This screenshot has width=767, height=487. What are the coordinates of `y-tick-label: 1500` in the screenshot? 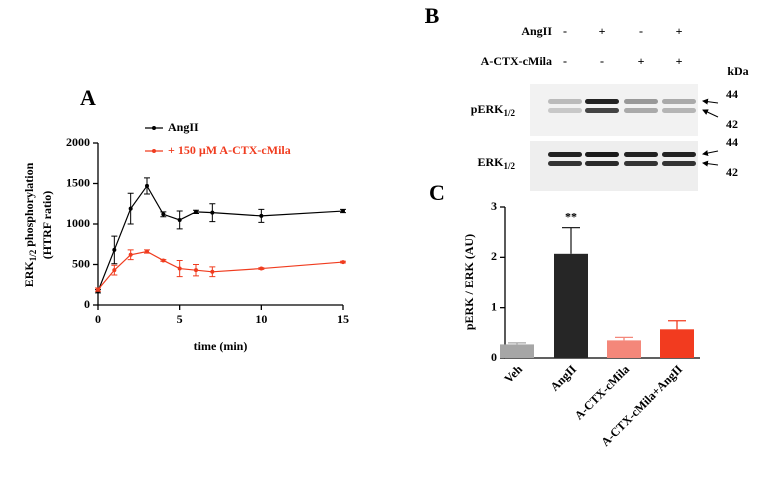 It's located at (78, 182).